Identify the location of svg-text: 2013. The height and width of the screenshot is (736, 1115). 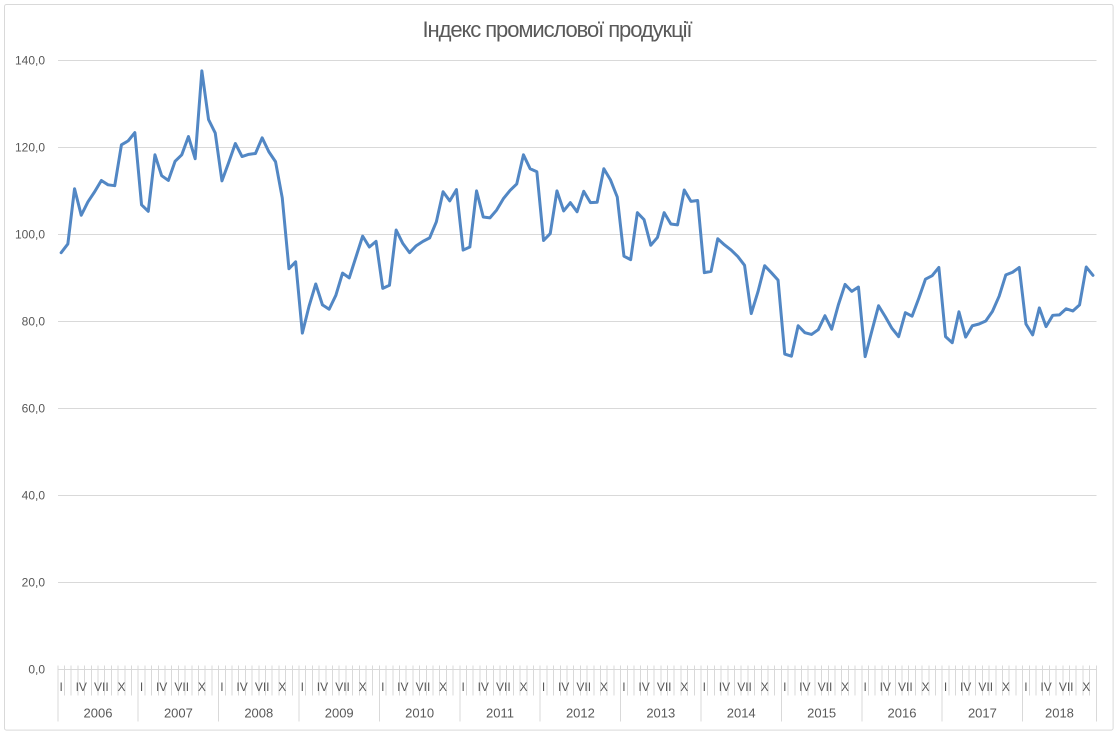
(660, 713).